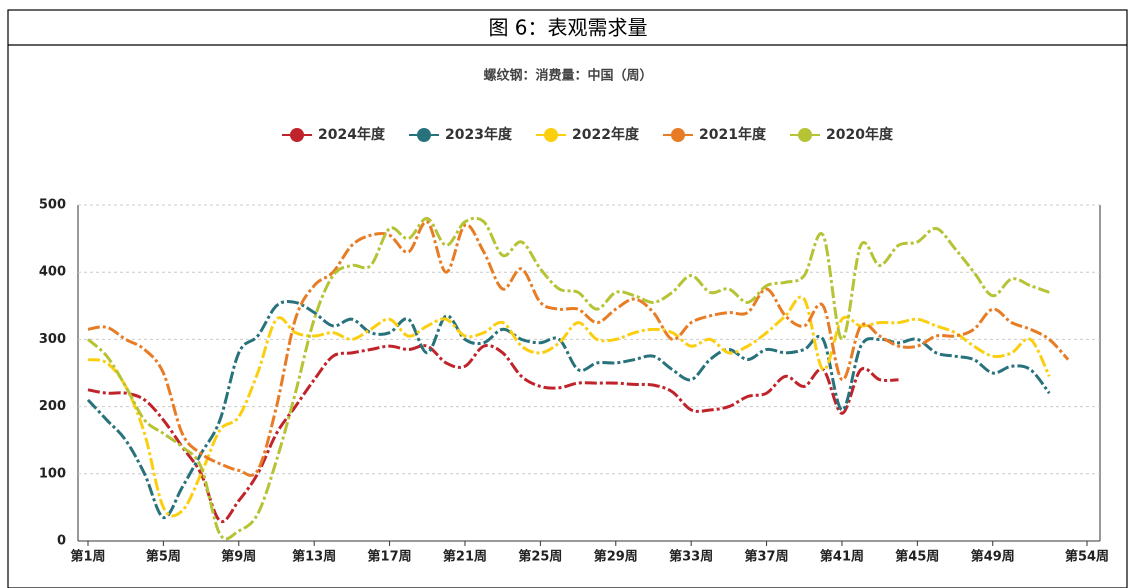 The height and width of the screenshot is (588, 1136). What do you see at coordinates (860, 134) in the screenshot?
I see `legend-label: 2020年度` at bounding box center [860, 134].